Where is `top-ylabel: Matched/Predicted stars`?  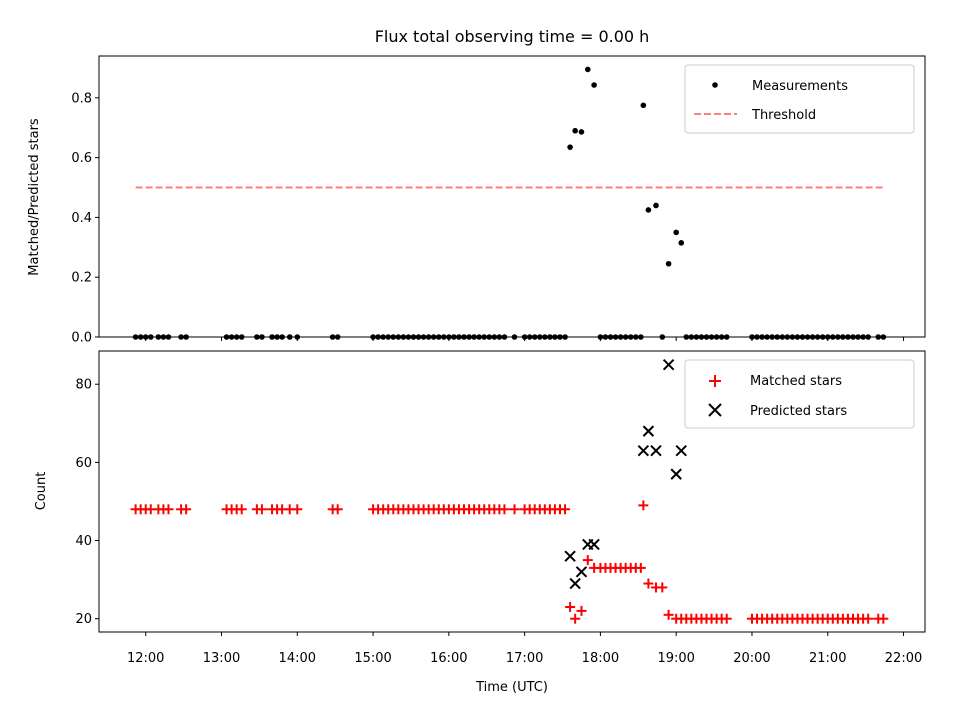 top-ylabel: Matched/Predicted stars is located at coordinates (34, 197).